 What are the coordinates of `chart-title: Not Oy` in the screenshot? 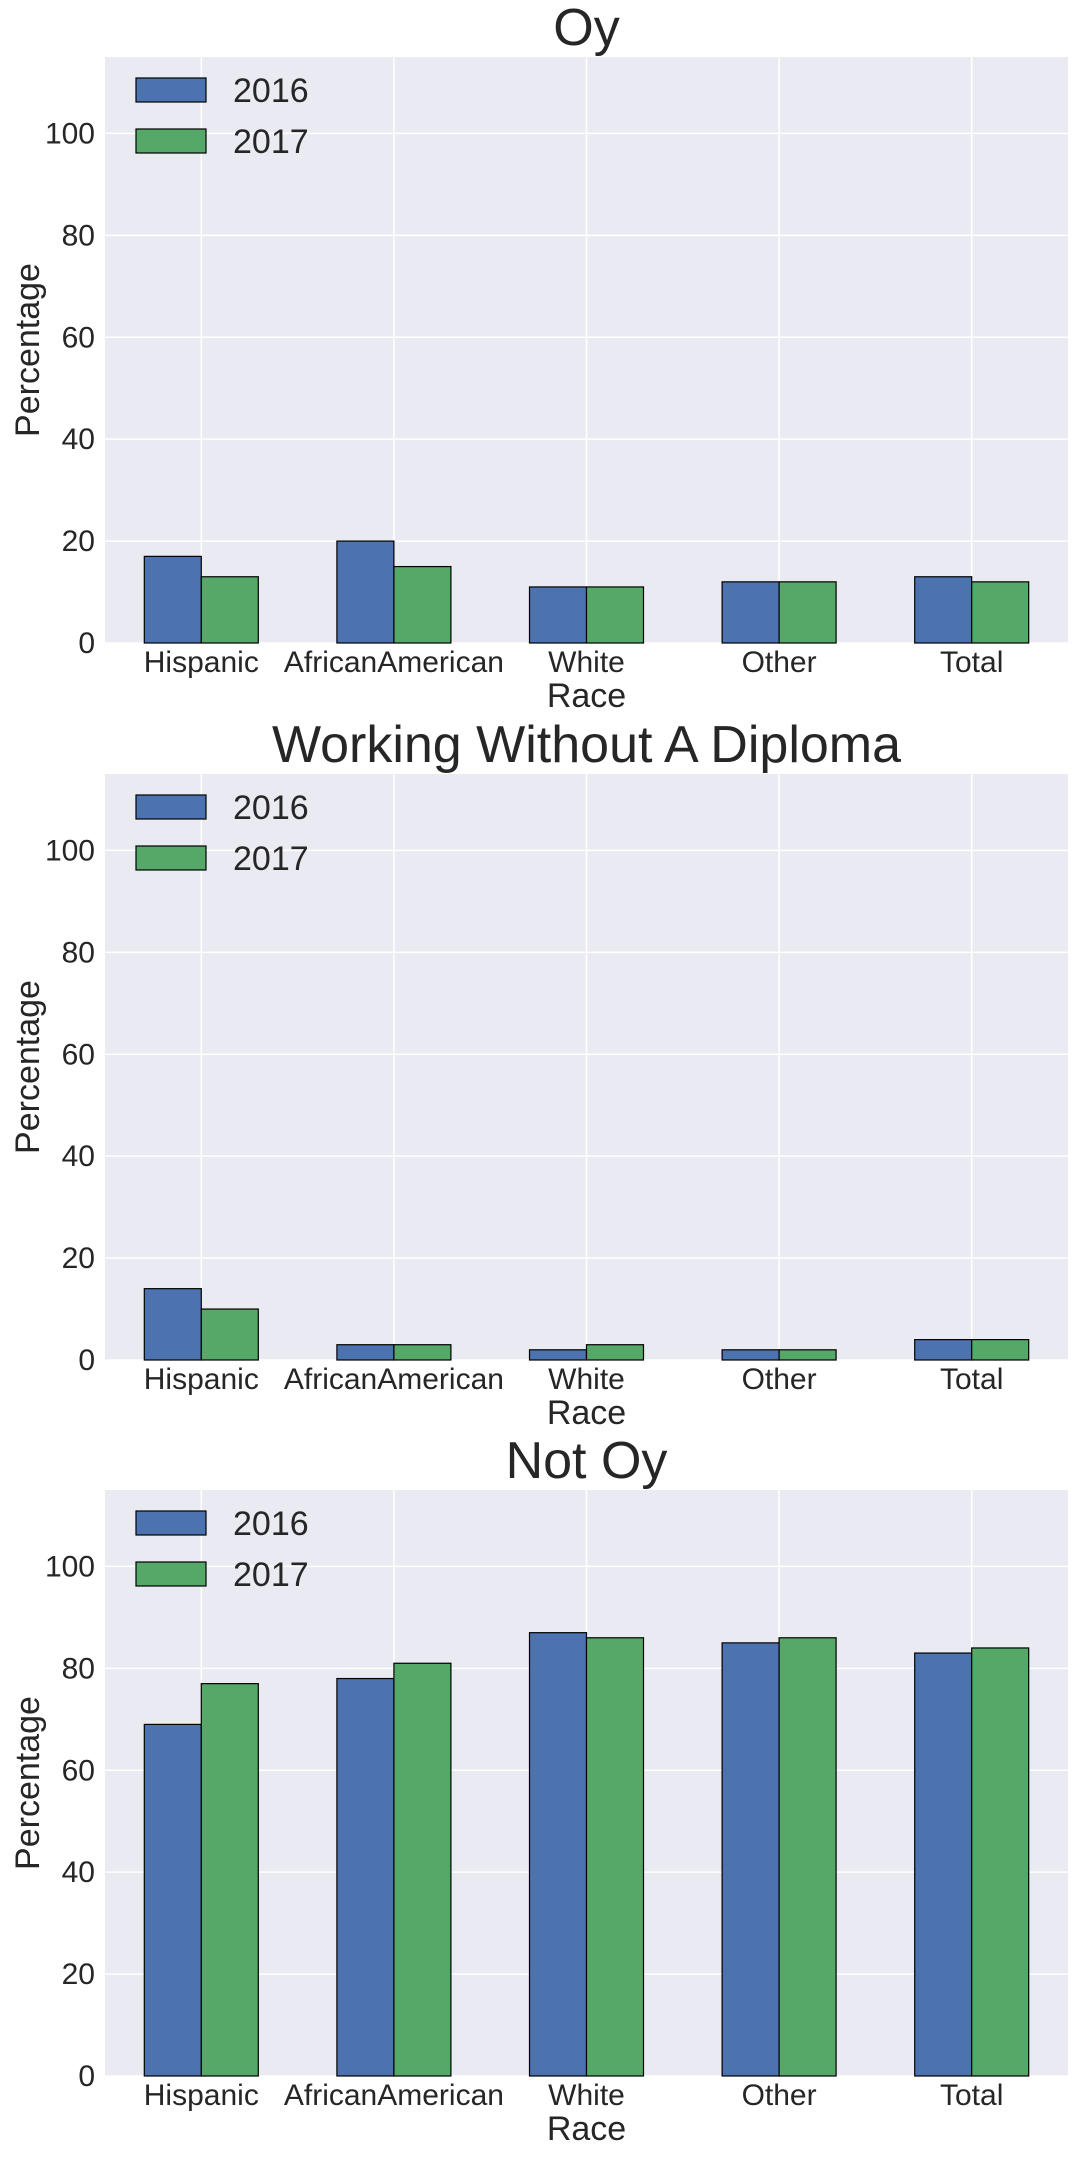 It's located at (587, 1461).